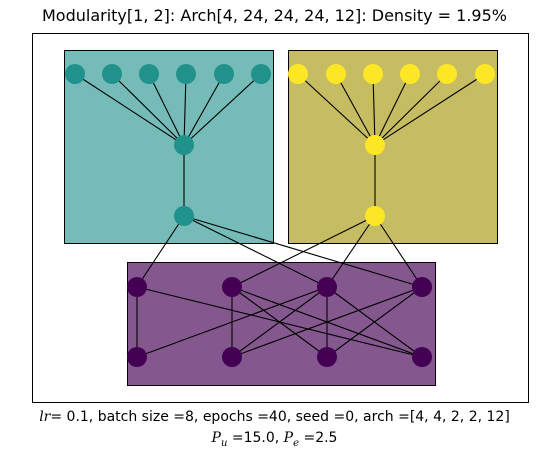 This screenshot has width=549, height=459. What do you see at coordinates (255, 438) in the screenshot?
I see `pu-value: =15.0,` at bounding box center [255, 438].